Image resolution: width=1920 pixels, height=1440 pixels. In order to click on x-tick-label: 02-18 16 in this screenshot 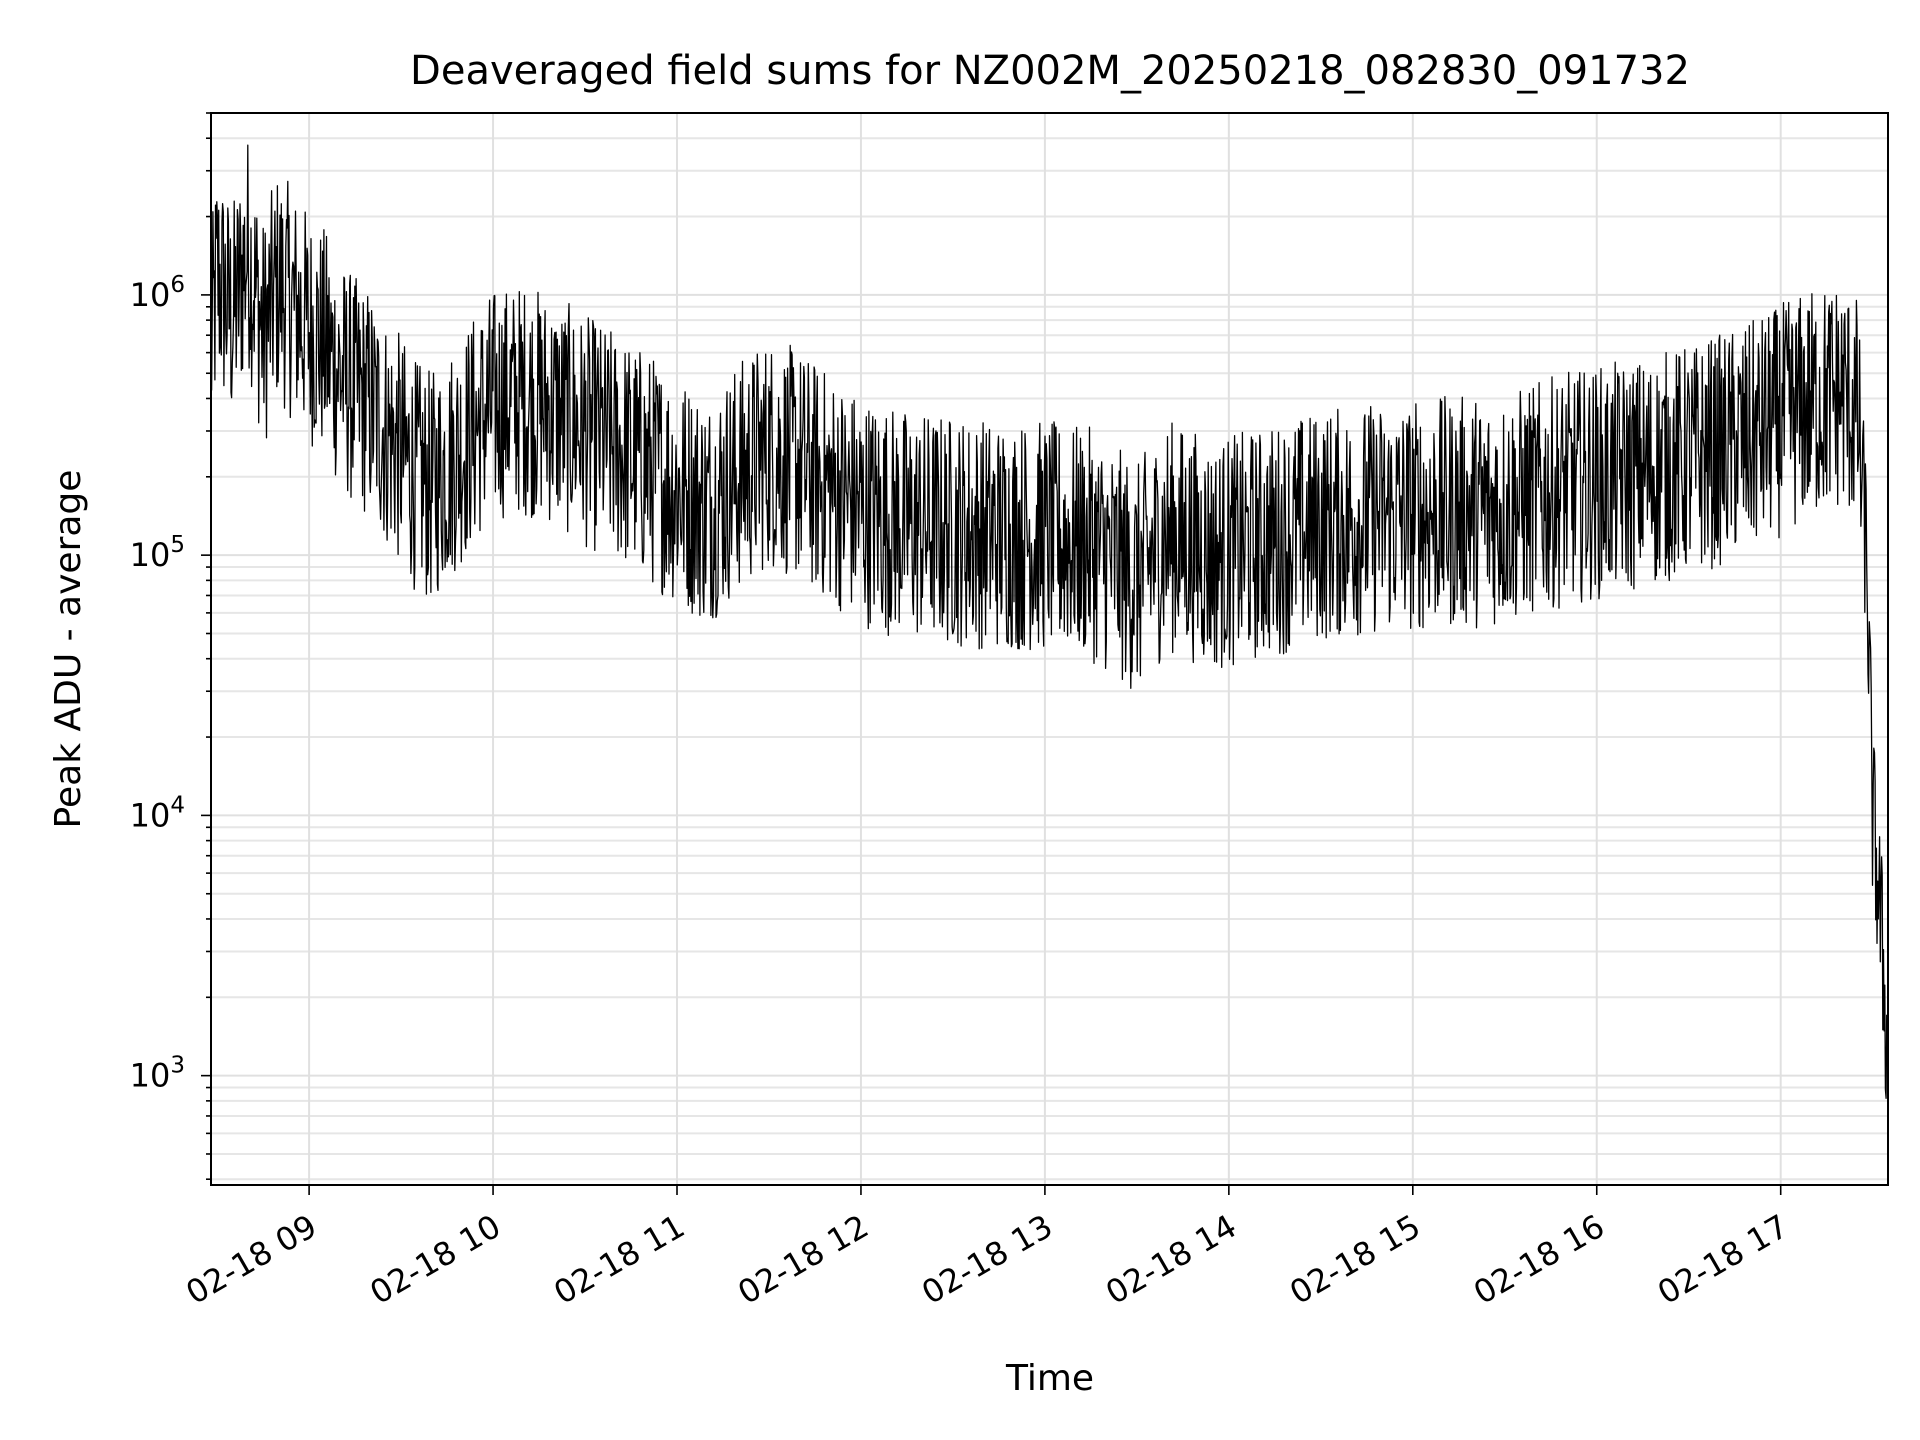, I will do `click(1539, 1259)`.